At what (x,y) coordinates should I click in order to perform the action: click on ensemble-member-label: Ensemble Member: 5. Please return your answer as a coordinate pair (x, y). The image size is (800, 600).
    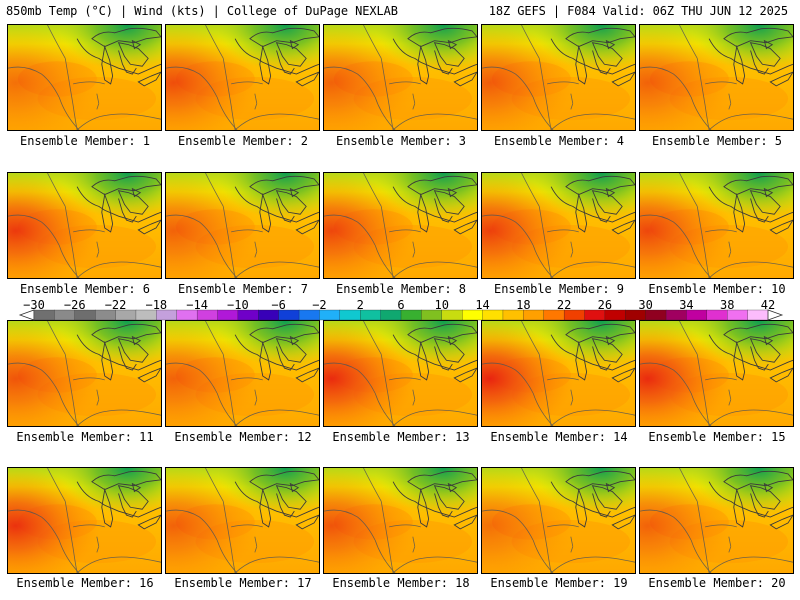
    Looking at the image, I should click on (717, 141).